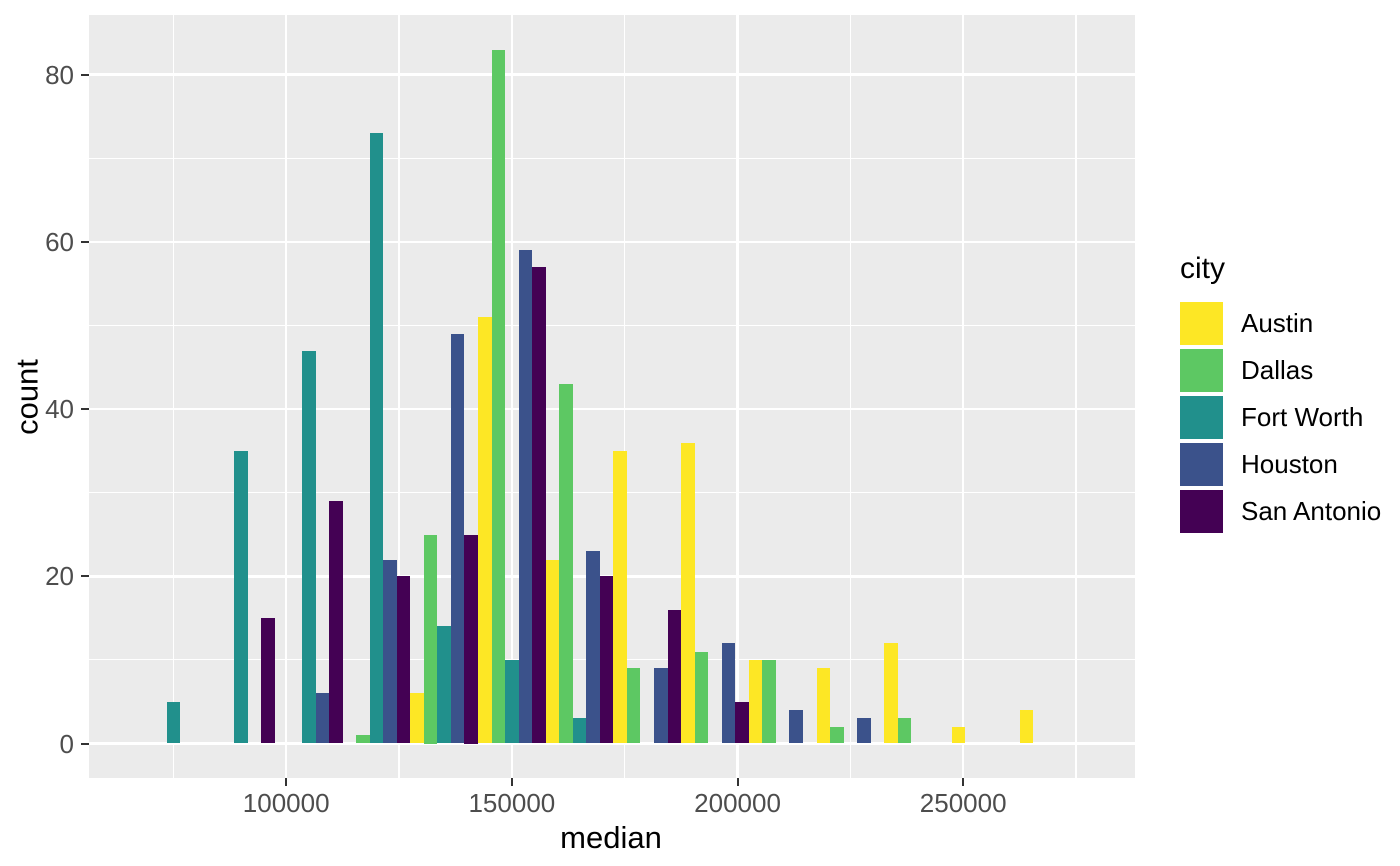 Image resolution: width=1400 pixels, height=866 pixels. Describe the element at coordinates (552, 651) in the screenshot. I see `bar-austin-bin165000` at that location.